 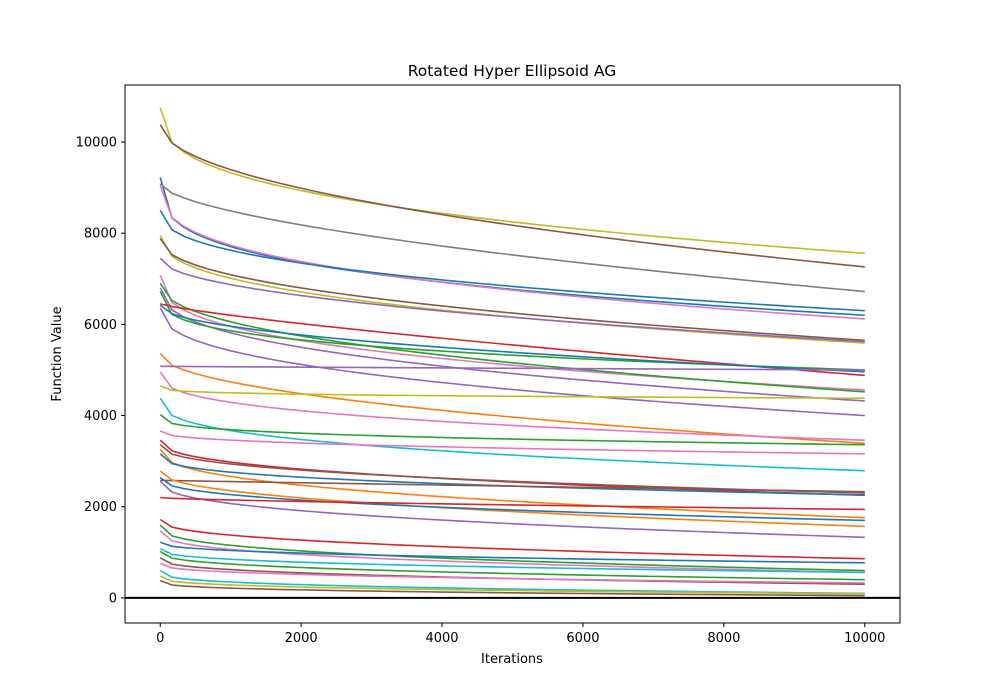 What do you see at coordinates (113, 598) in the screenshot?
I see `y-tick-label: 0` at bounding box center [113, 598].